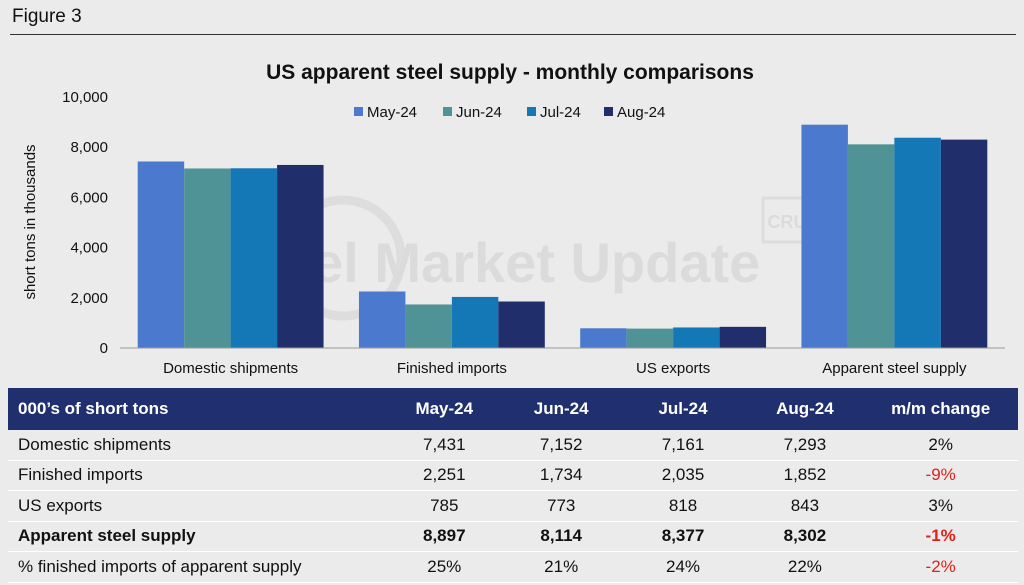 The image size is (1024, 585). I want to click on category-label: Finished imports, so click(452, 368).